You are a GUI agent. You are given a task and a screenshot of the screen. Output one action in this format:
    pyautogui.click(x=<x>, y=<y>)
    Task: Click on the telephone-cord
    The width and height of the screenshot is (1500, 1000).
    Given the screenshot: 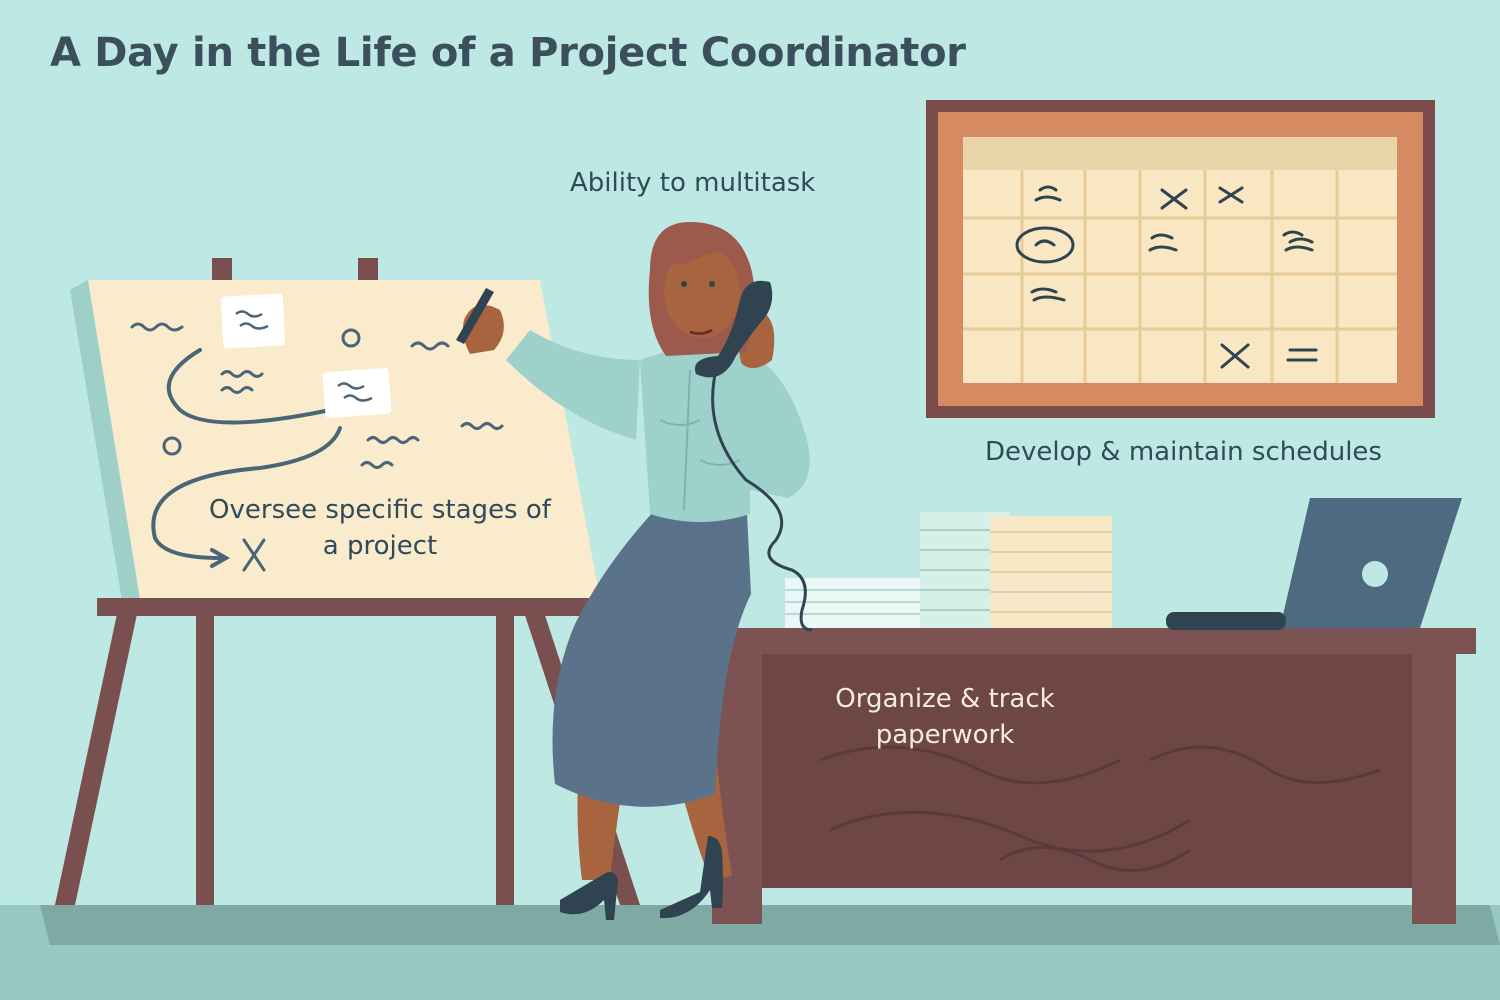 What is the action you would take?
    pyautogui.click(x=762, y=500)
    